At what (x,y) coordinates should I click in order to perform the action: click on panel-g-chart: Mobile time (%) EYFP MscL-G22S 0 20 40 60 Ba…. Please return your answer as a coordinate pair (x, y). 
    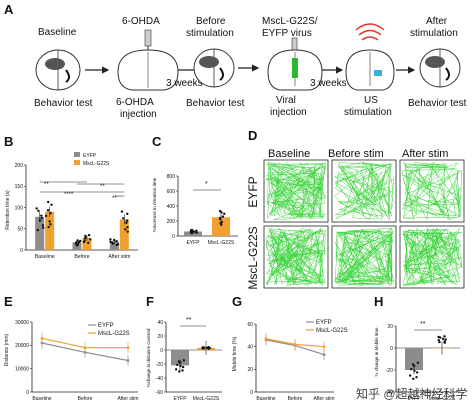
    Looking at the image, I should click on (290, 361).